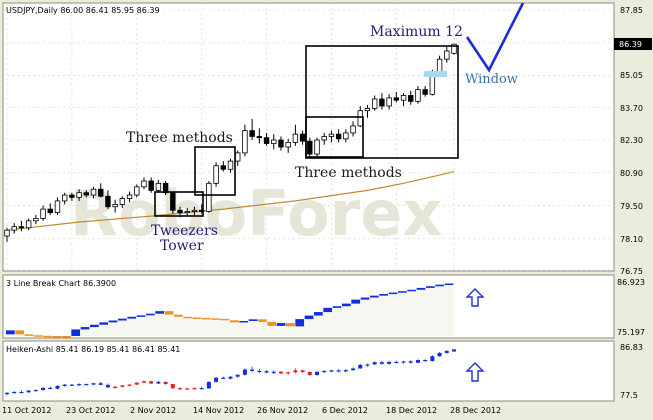 The image size is (653, 420). I want to click on line-break-title: 3 Line Break Chart 86.3900, so click(61, 283).